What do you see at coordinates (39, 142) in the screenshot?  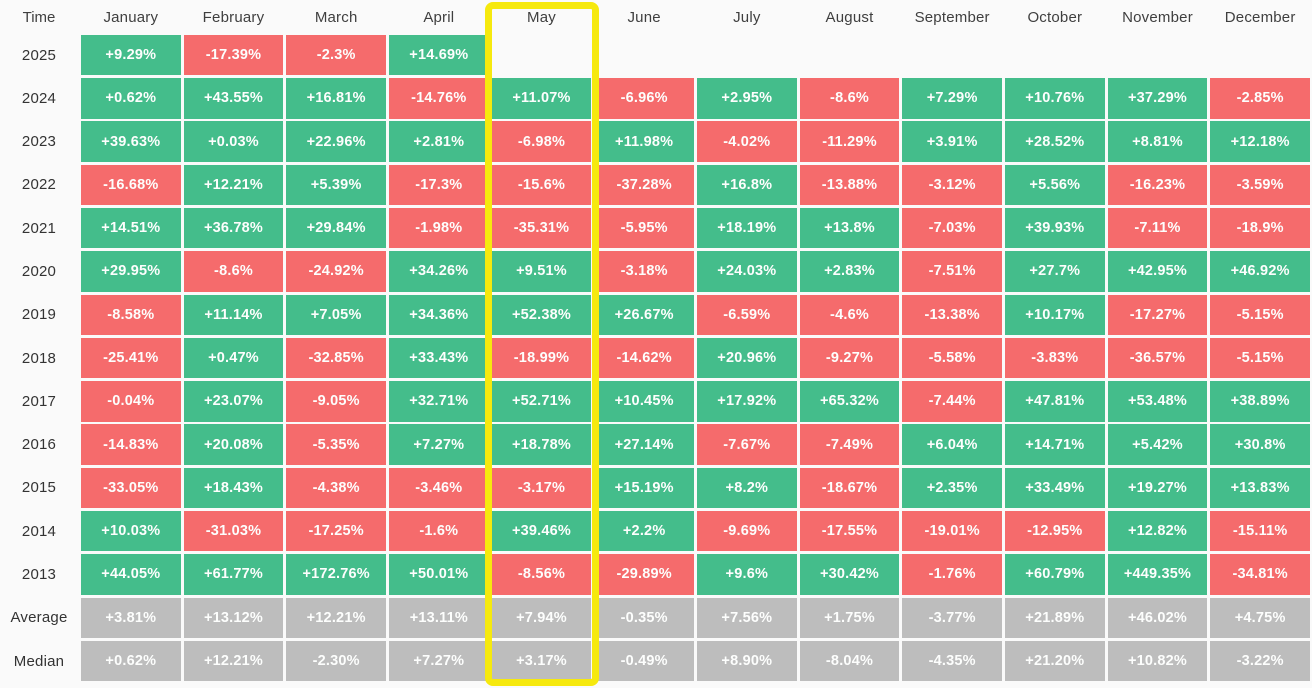 I see `row-label-2023: 2023` at bounding box center [39, 142].